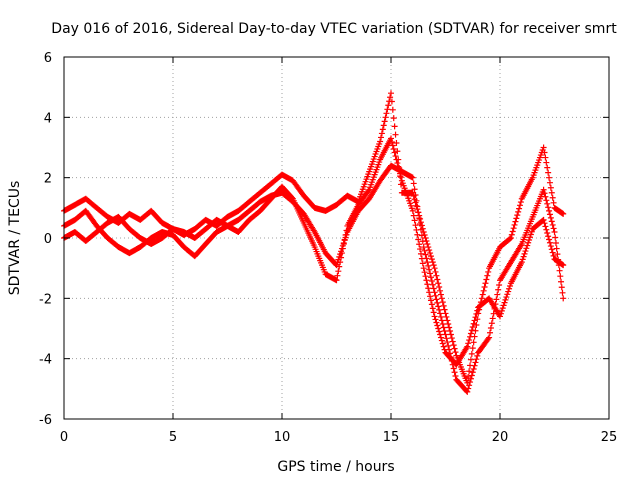 This screenshot has height=480, width=640. Describe the element at coordinates (609, 437) in the screenshot. I see `x-tick-label: 25` at that location.